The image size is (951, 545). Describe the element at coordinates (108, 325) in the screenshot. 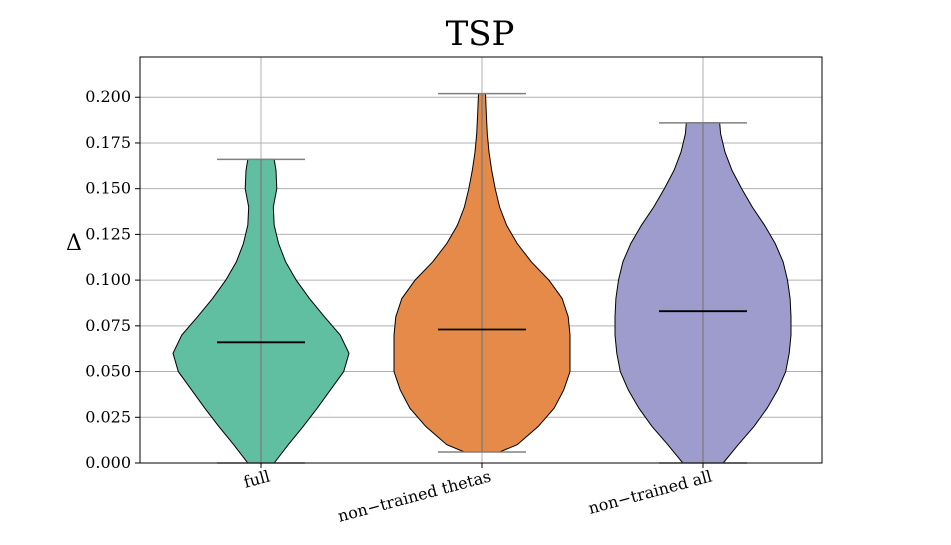

I see `y-tick-label: 0.075` at that location.